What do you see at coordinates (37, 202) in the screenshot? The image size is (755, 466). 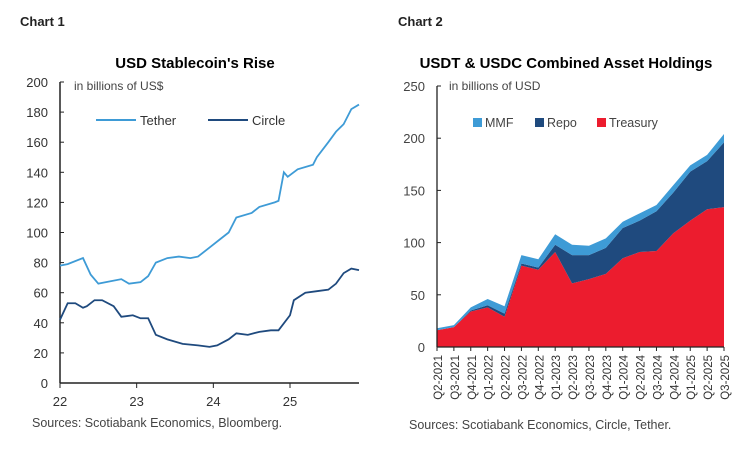 I see `y-tick-label: 120` at bounding box center [37, 202].